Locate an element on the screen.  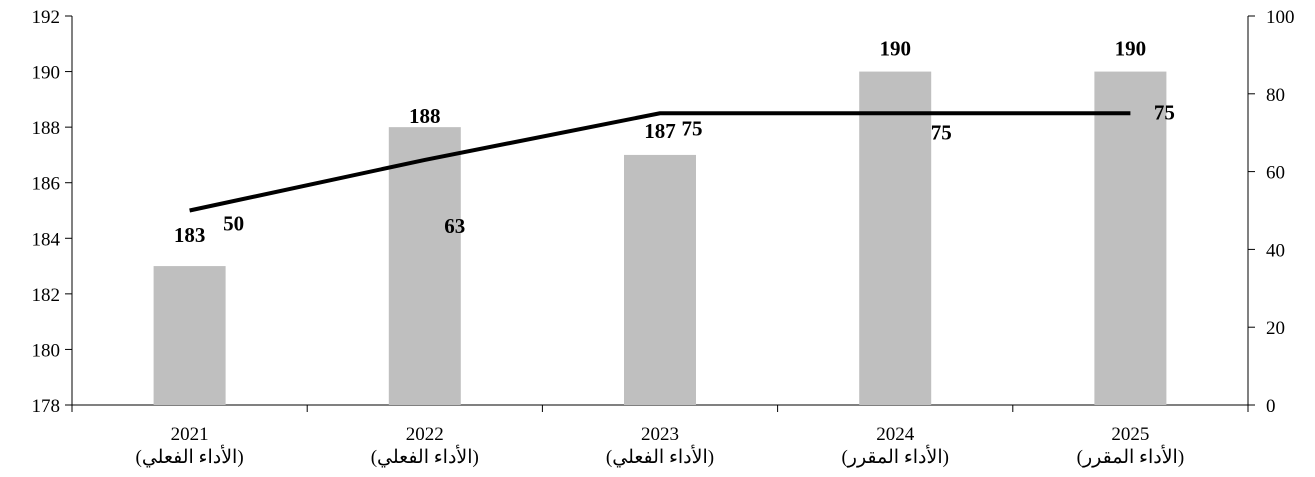
right-tick-label: 100 is located at coordinates (1280, 17).